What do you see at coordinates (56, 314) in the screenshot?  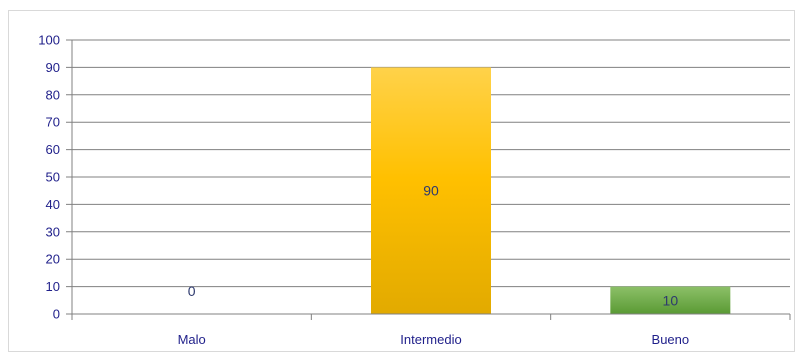 I see `y-tick-label: 0` at bounding box center [56, 314].